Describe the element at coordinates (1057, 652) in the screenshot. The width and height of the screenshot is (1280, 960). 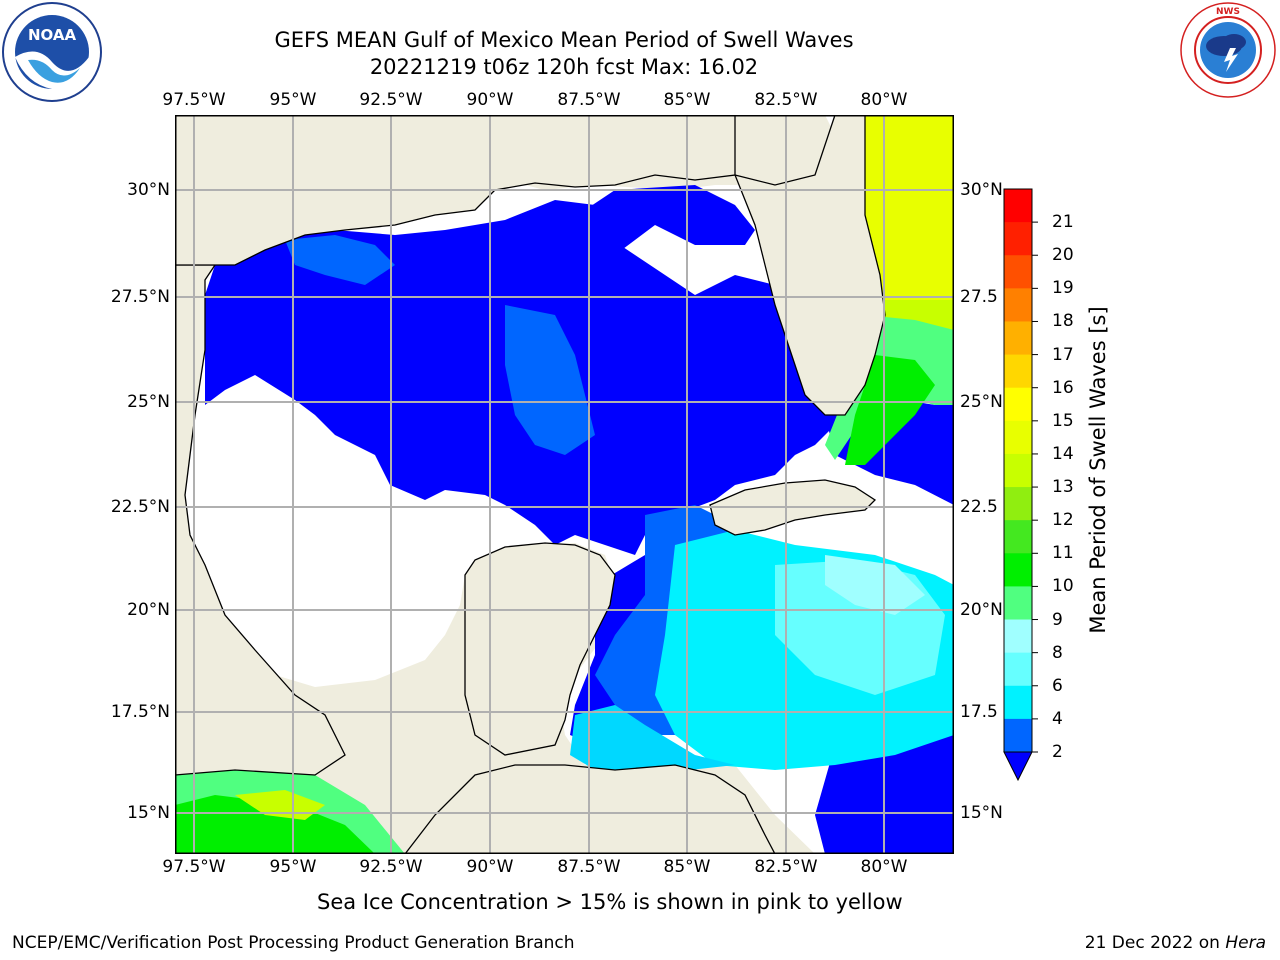
I see `colorbar-tick-label: 8` at that location.